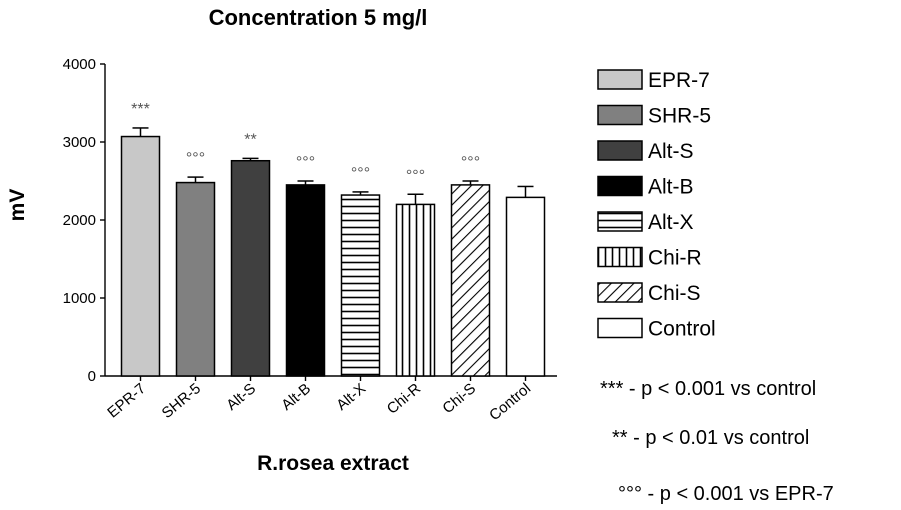  Describe the element at coordinates (333, 463) in the screenshot. I see `x-axis-label: R.rosea extract` at that location.